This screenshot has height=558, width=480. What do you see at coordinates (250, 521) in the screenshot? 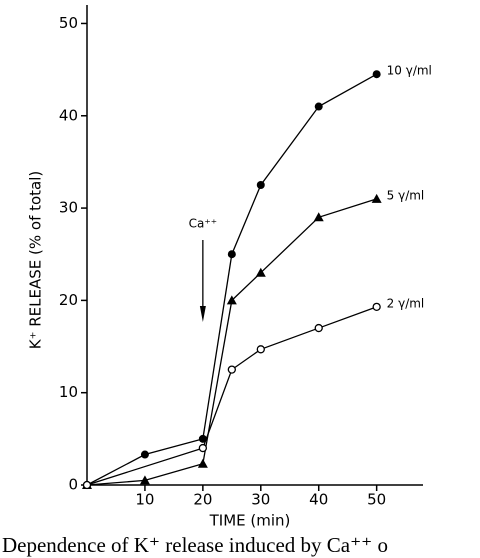
I see `x-axis-label: TIME (min)` at bounding box center [250, 521].